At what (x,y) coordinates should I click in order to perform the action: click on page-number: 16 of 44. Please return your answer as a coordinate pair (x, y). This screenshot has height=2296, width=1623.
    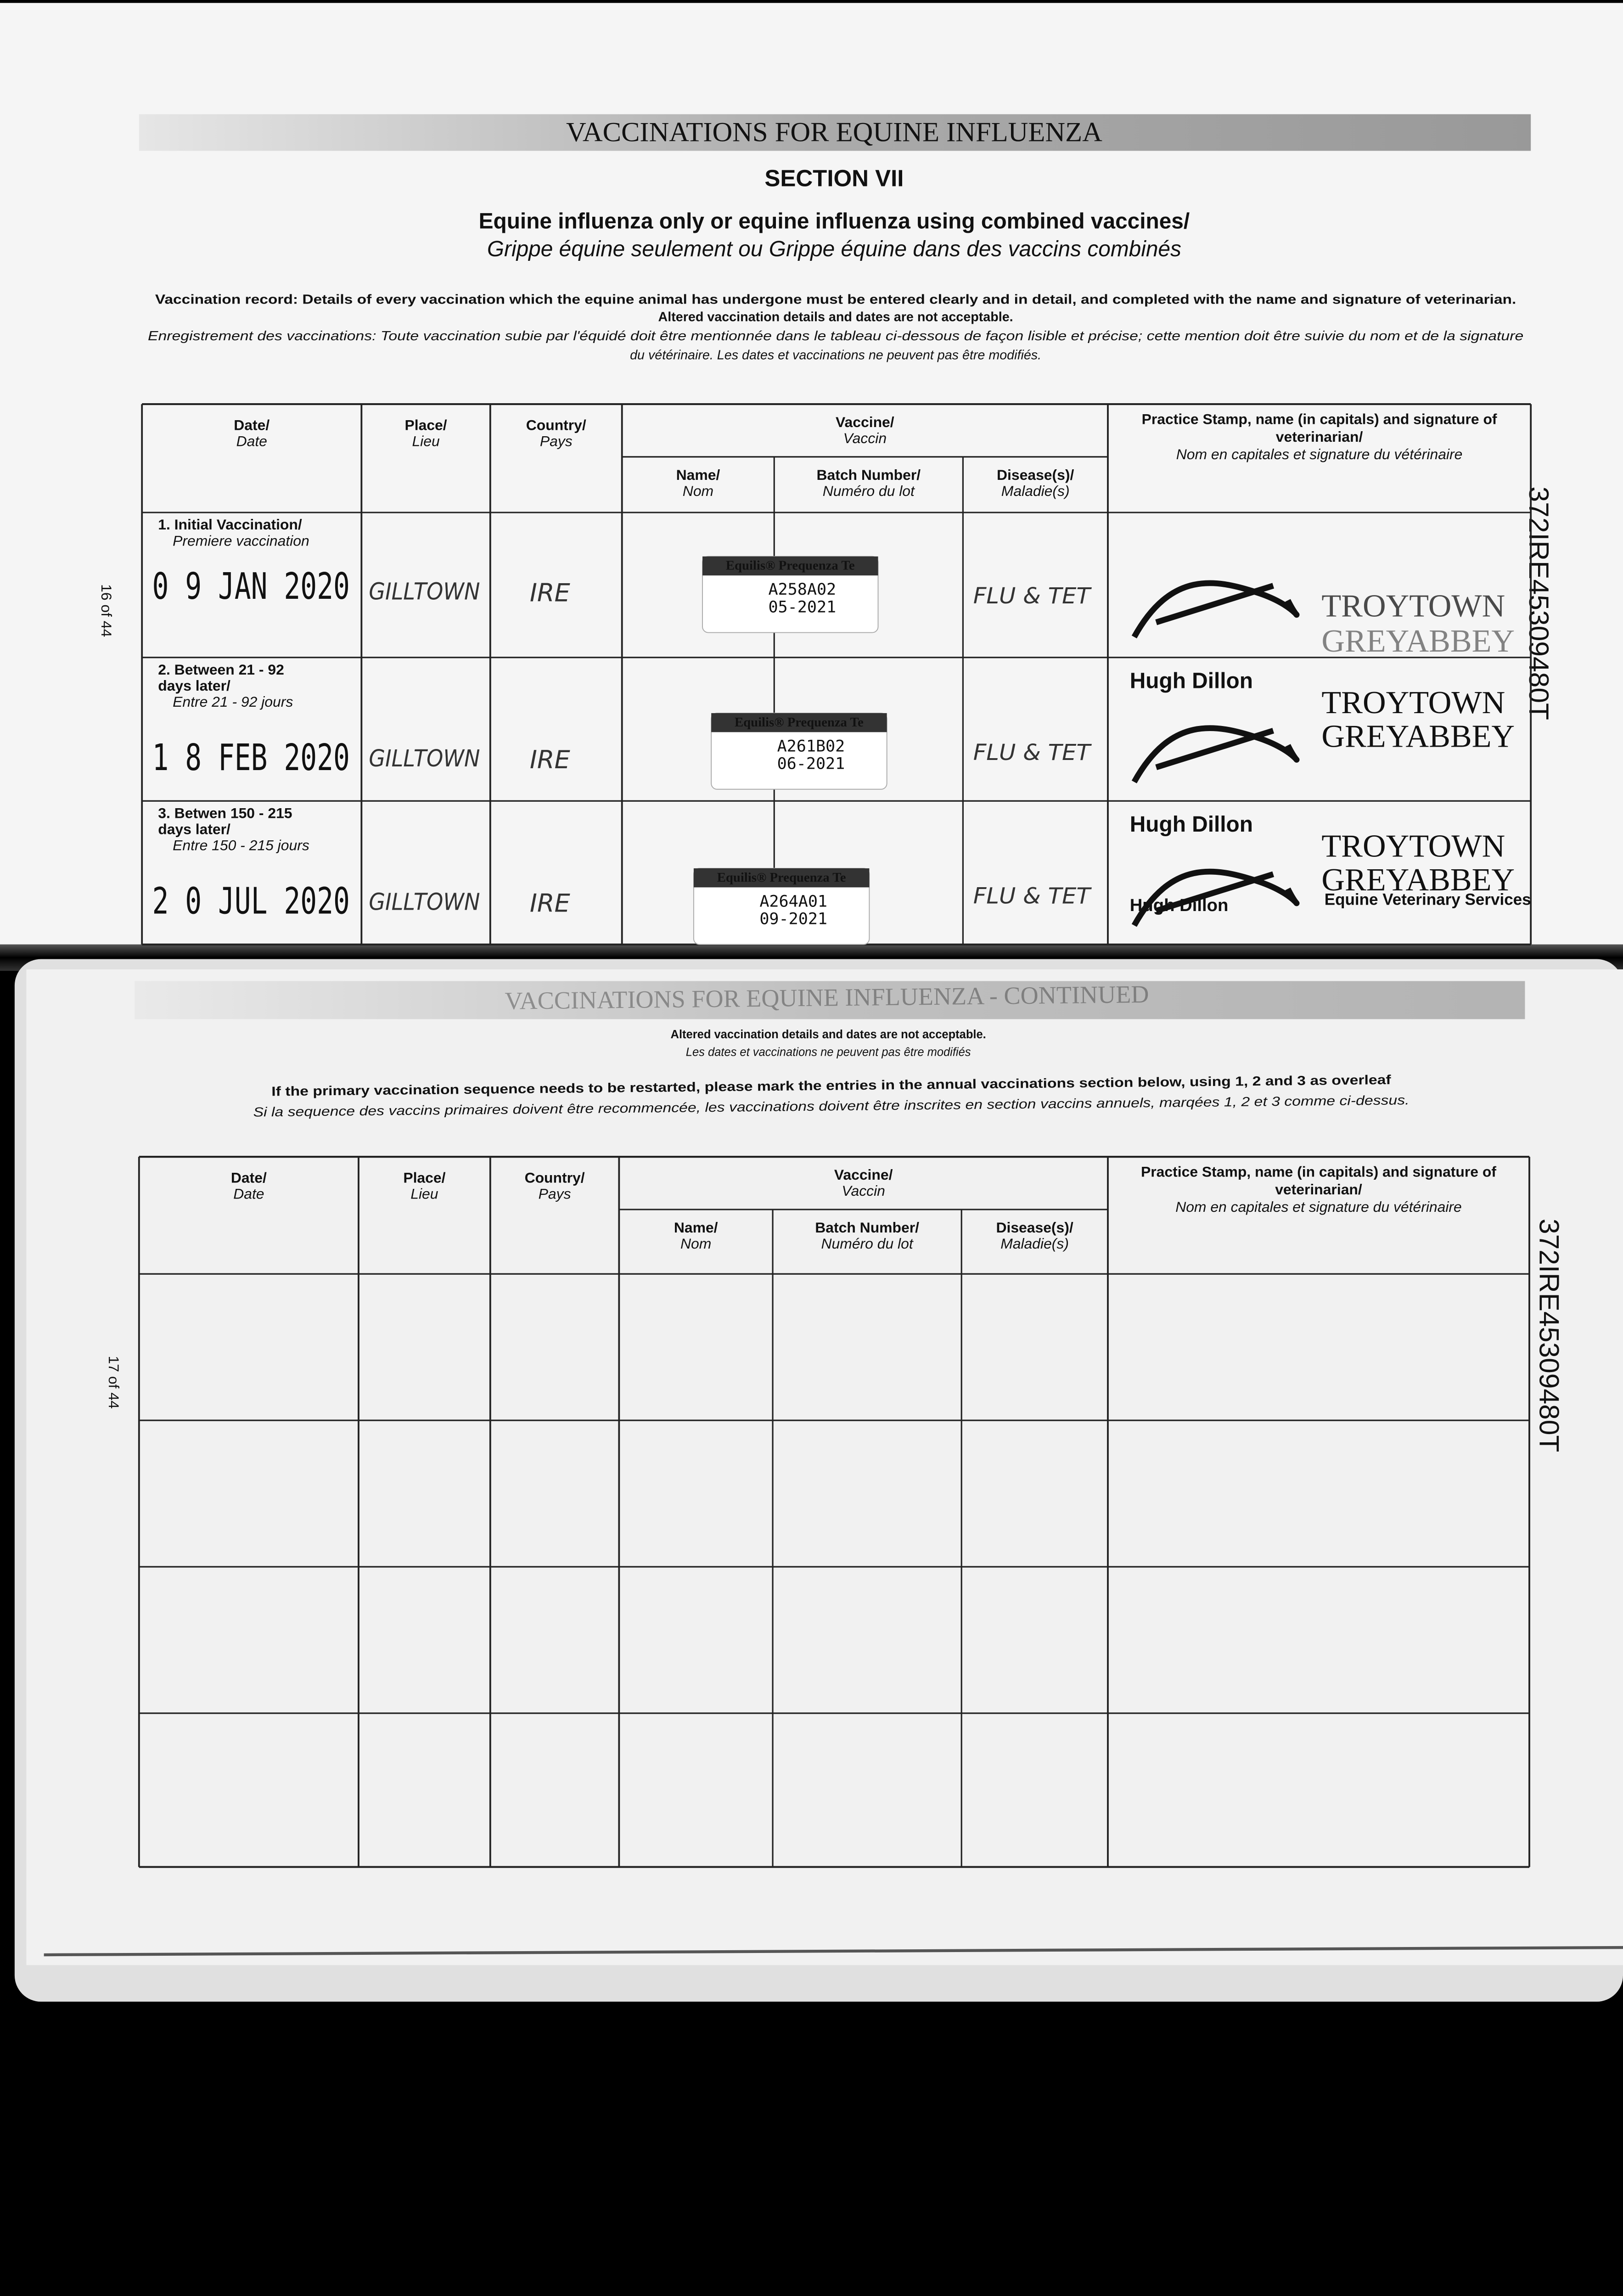
    Looking at the image, I should click on (106, 610).